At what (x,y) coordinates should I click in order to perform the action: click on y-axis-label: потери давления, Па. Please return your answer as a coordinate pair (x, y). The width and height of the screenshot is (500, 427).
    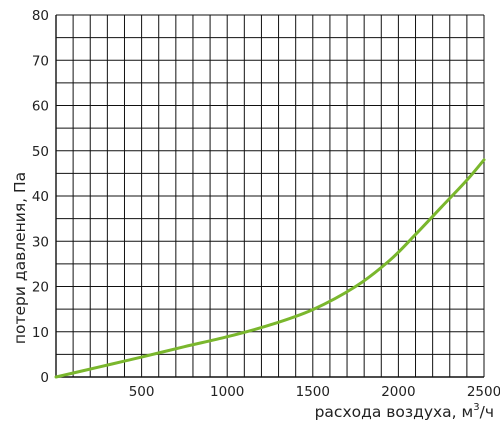
    Looking at the image, I should click on (20, 258).